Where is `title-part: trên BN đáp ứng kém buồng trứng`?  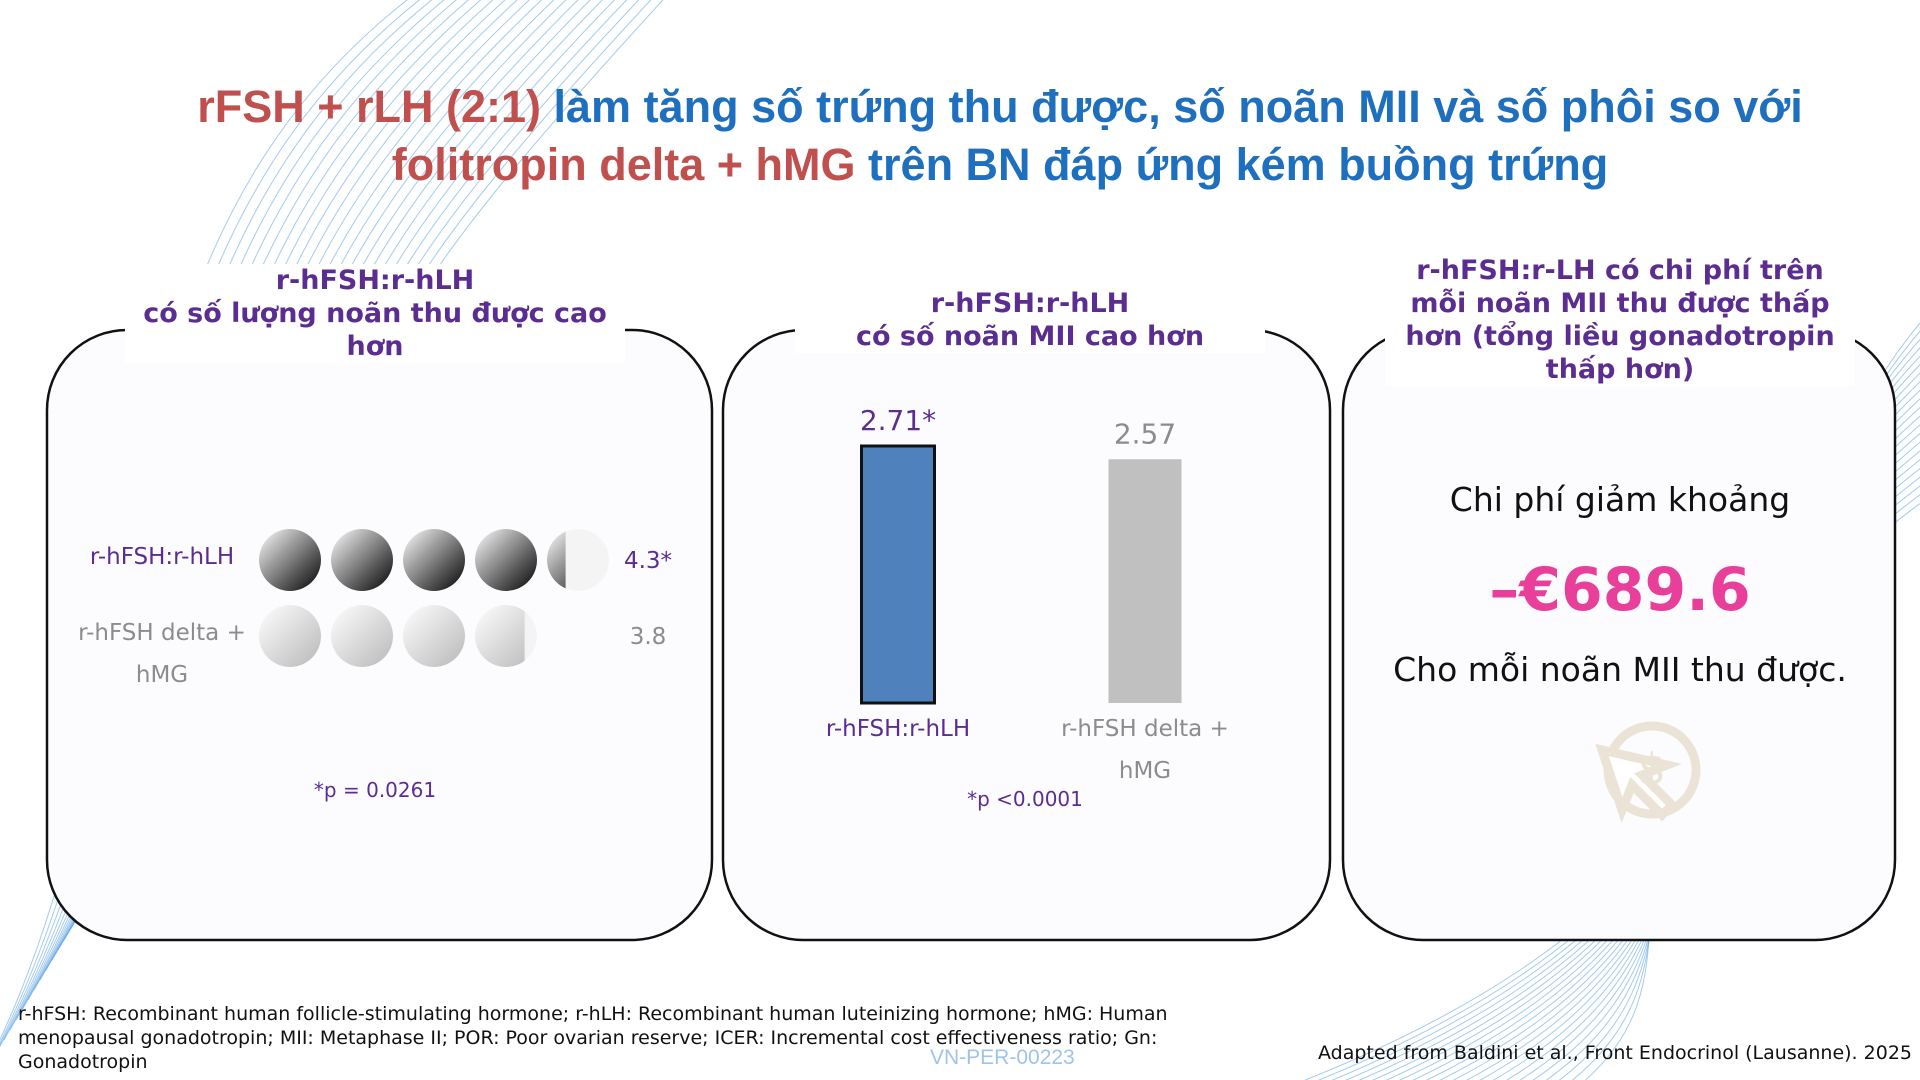
title-part: trên BN đáp ứng kém buồng trứng is located at coordinates (1238, 164).